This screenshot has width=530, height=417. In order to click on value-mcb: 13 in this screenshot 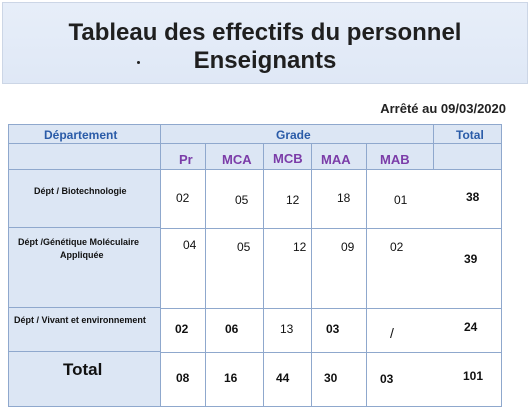, I will do `click(287, 329)`.